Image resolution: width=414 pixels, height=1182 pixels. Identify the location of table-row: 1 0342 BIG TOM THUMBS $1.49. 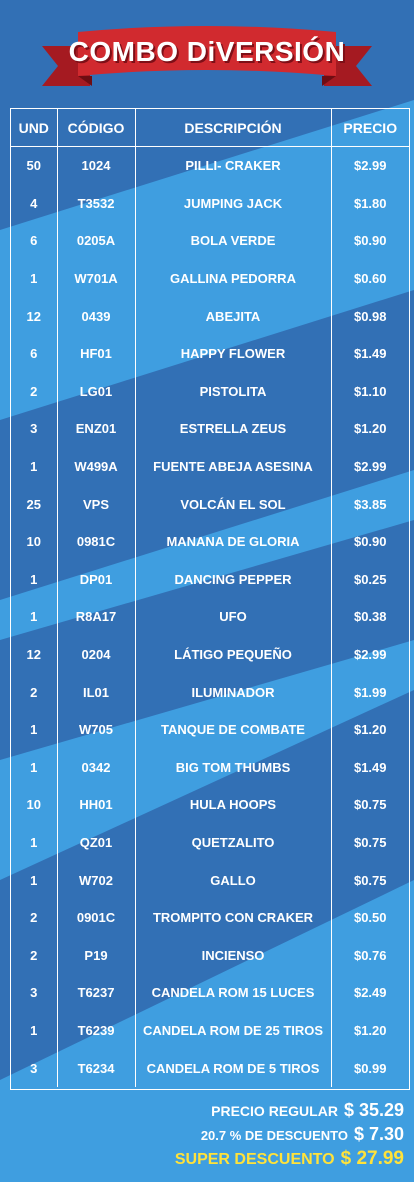
(210, 767).